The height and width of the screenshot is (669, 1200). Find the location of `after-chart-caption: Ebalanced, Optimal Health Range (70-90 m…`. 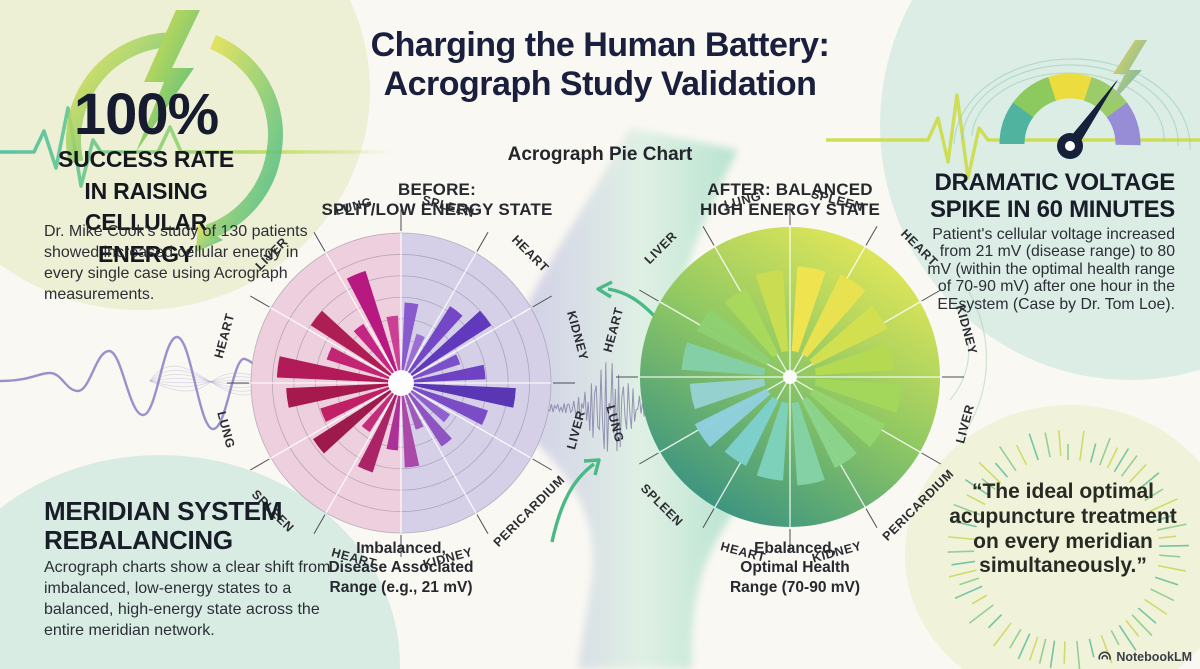

after-chart-caption: Ebalanced, Optimal Health Range (70-90 m… is located at coordinates (795, 568).